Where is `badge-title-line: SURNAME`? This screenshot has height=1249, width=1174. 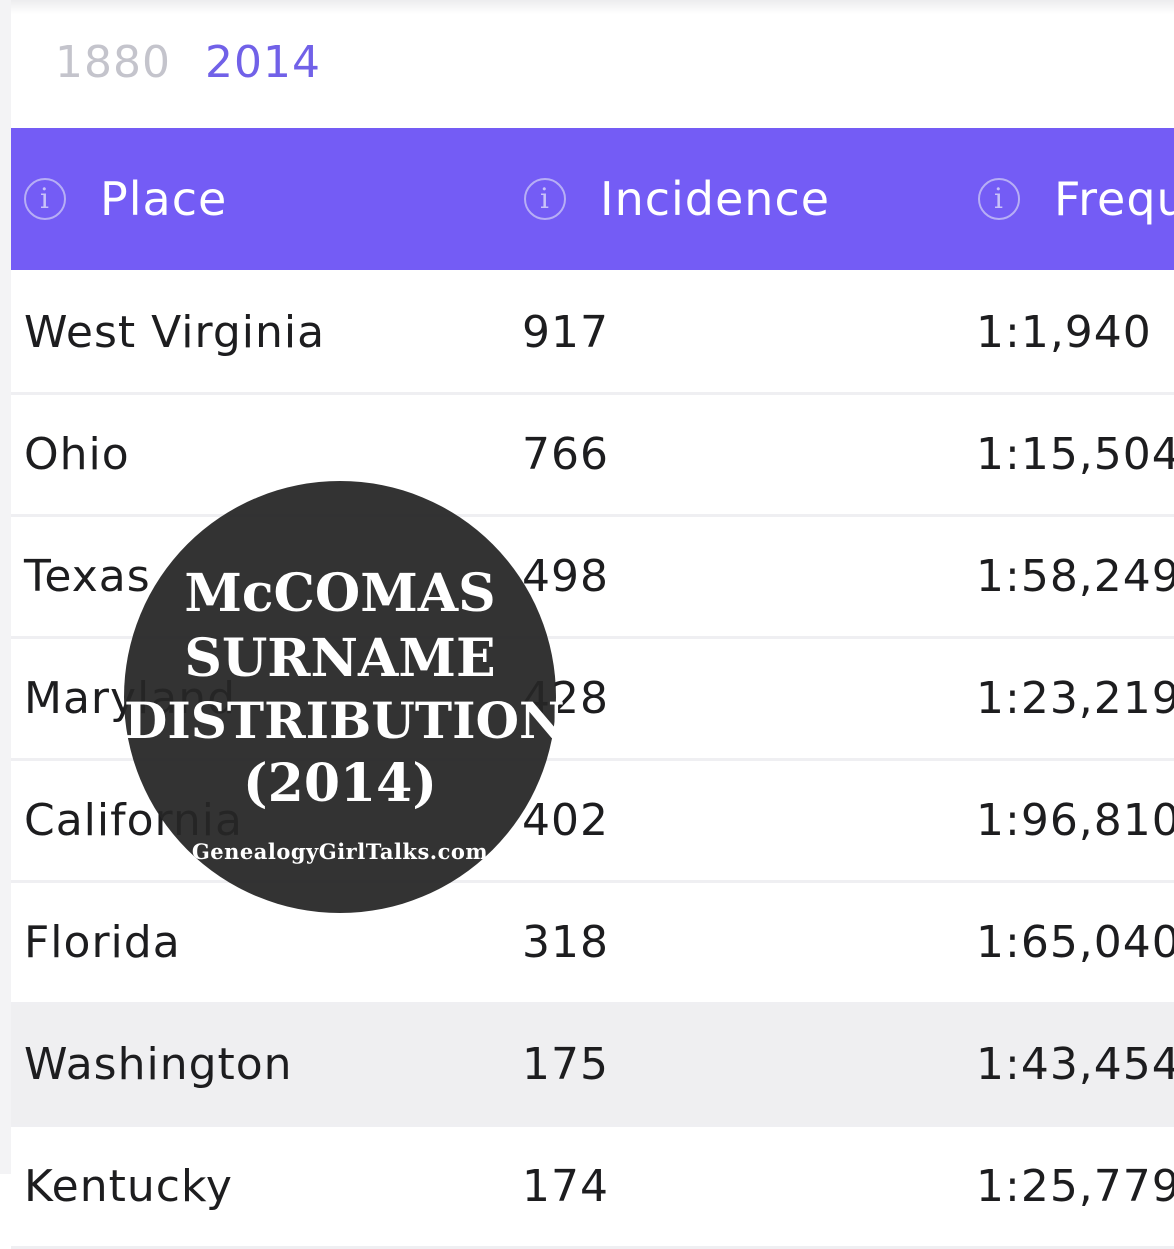
badge-title-line: SURNAME is located at coordinates (340, 658).